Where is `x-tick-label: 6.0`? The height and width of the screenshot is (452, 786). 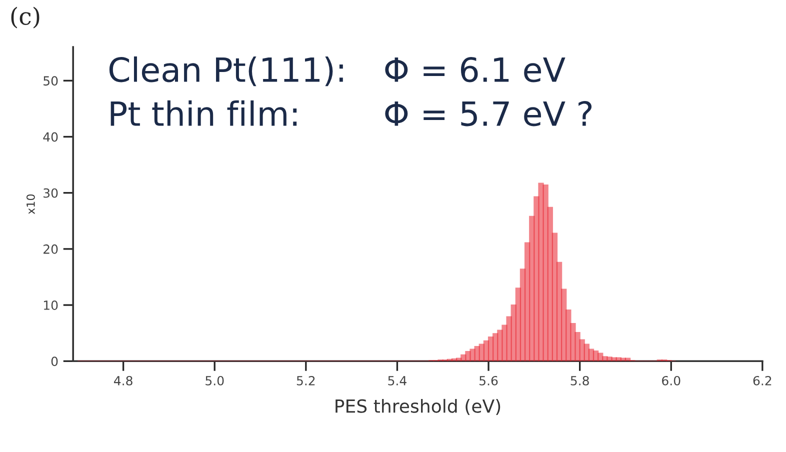 x-tick-label: 6.0 is located at coordinates (671, 381).